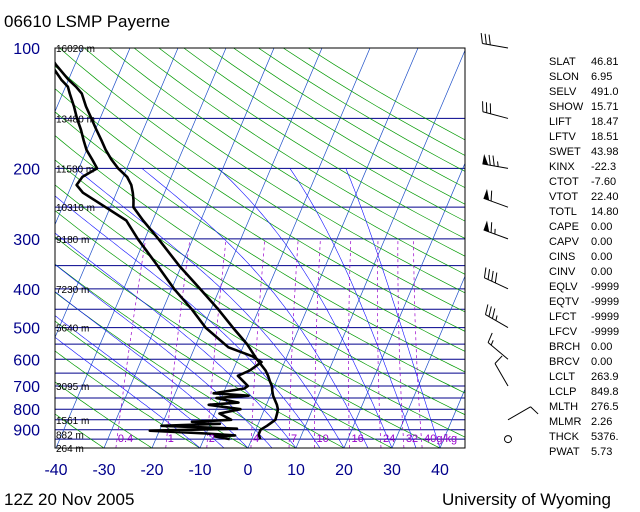 Image resolution: width=640 pixels, height=512 pixels. I want to click on index-value: 18.51, so click(605, 137).